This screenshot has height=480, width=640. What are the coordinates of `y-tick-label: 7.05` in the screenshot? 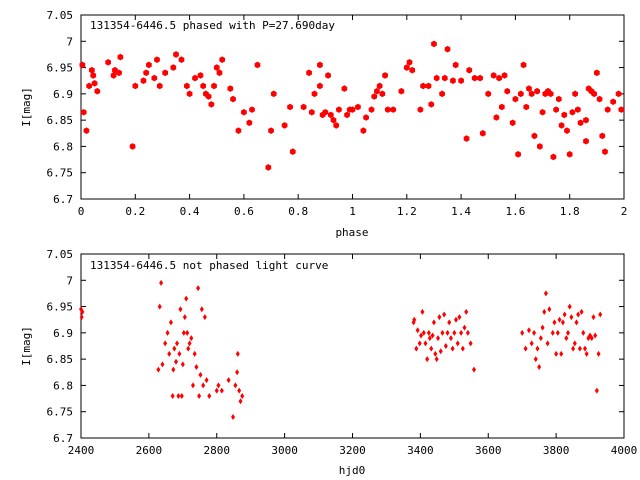 It's located at (60, 15).